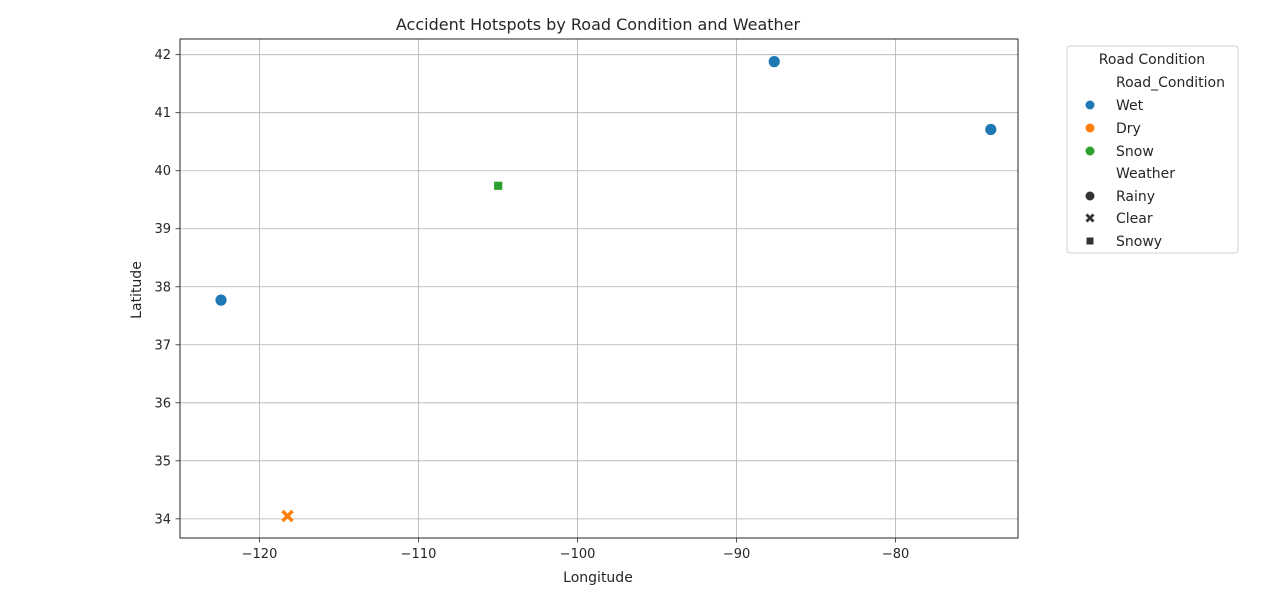  Describe the element at coordinates (1135, 197) in the screenshot. I see `legend-label-rainy: Rainy` at that location.